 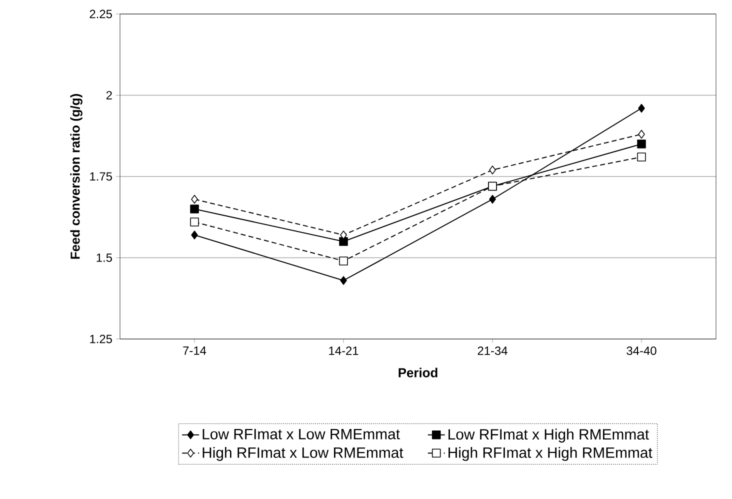 I want to click on y-axis-title: Feed conversion ratio (g/g), so click(x=76, y=176).